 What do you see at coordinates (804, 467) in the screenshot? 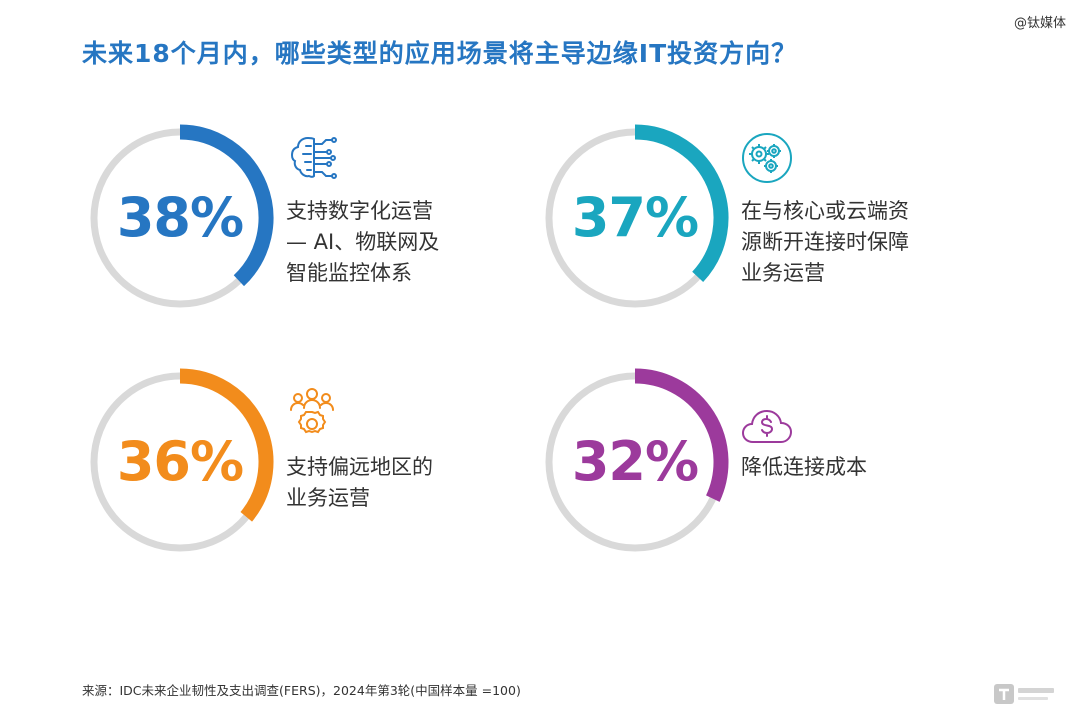
I see `scenario-description: 降低连接成本` at bounding box center [804, 467].